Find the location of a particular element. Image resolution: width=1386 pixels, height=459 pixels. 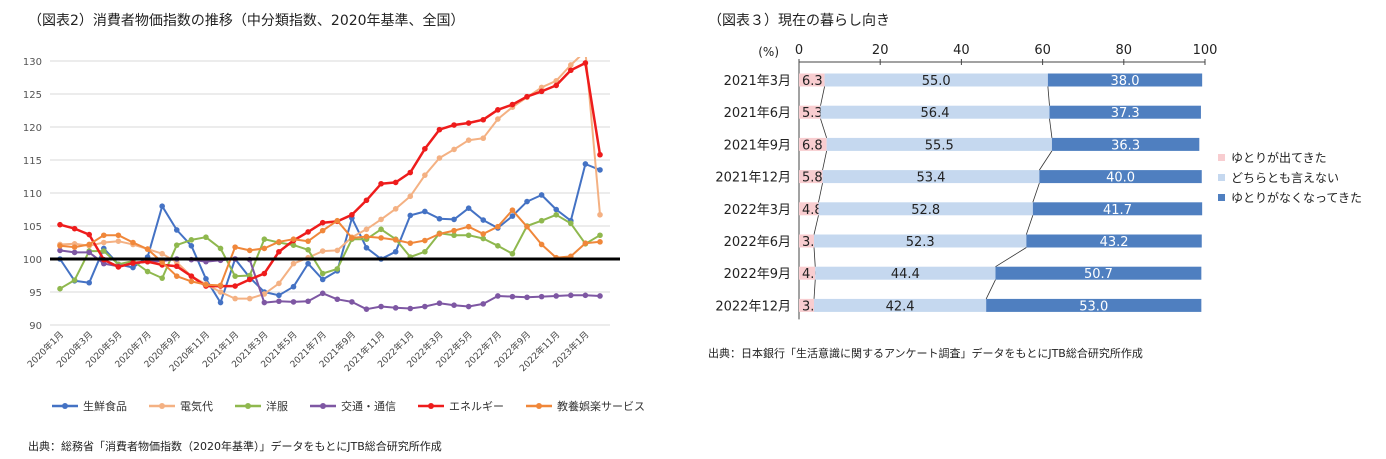

data-label: 37.3 is located at coordinates (1125, 113).